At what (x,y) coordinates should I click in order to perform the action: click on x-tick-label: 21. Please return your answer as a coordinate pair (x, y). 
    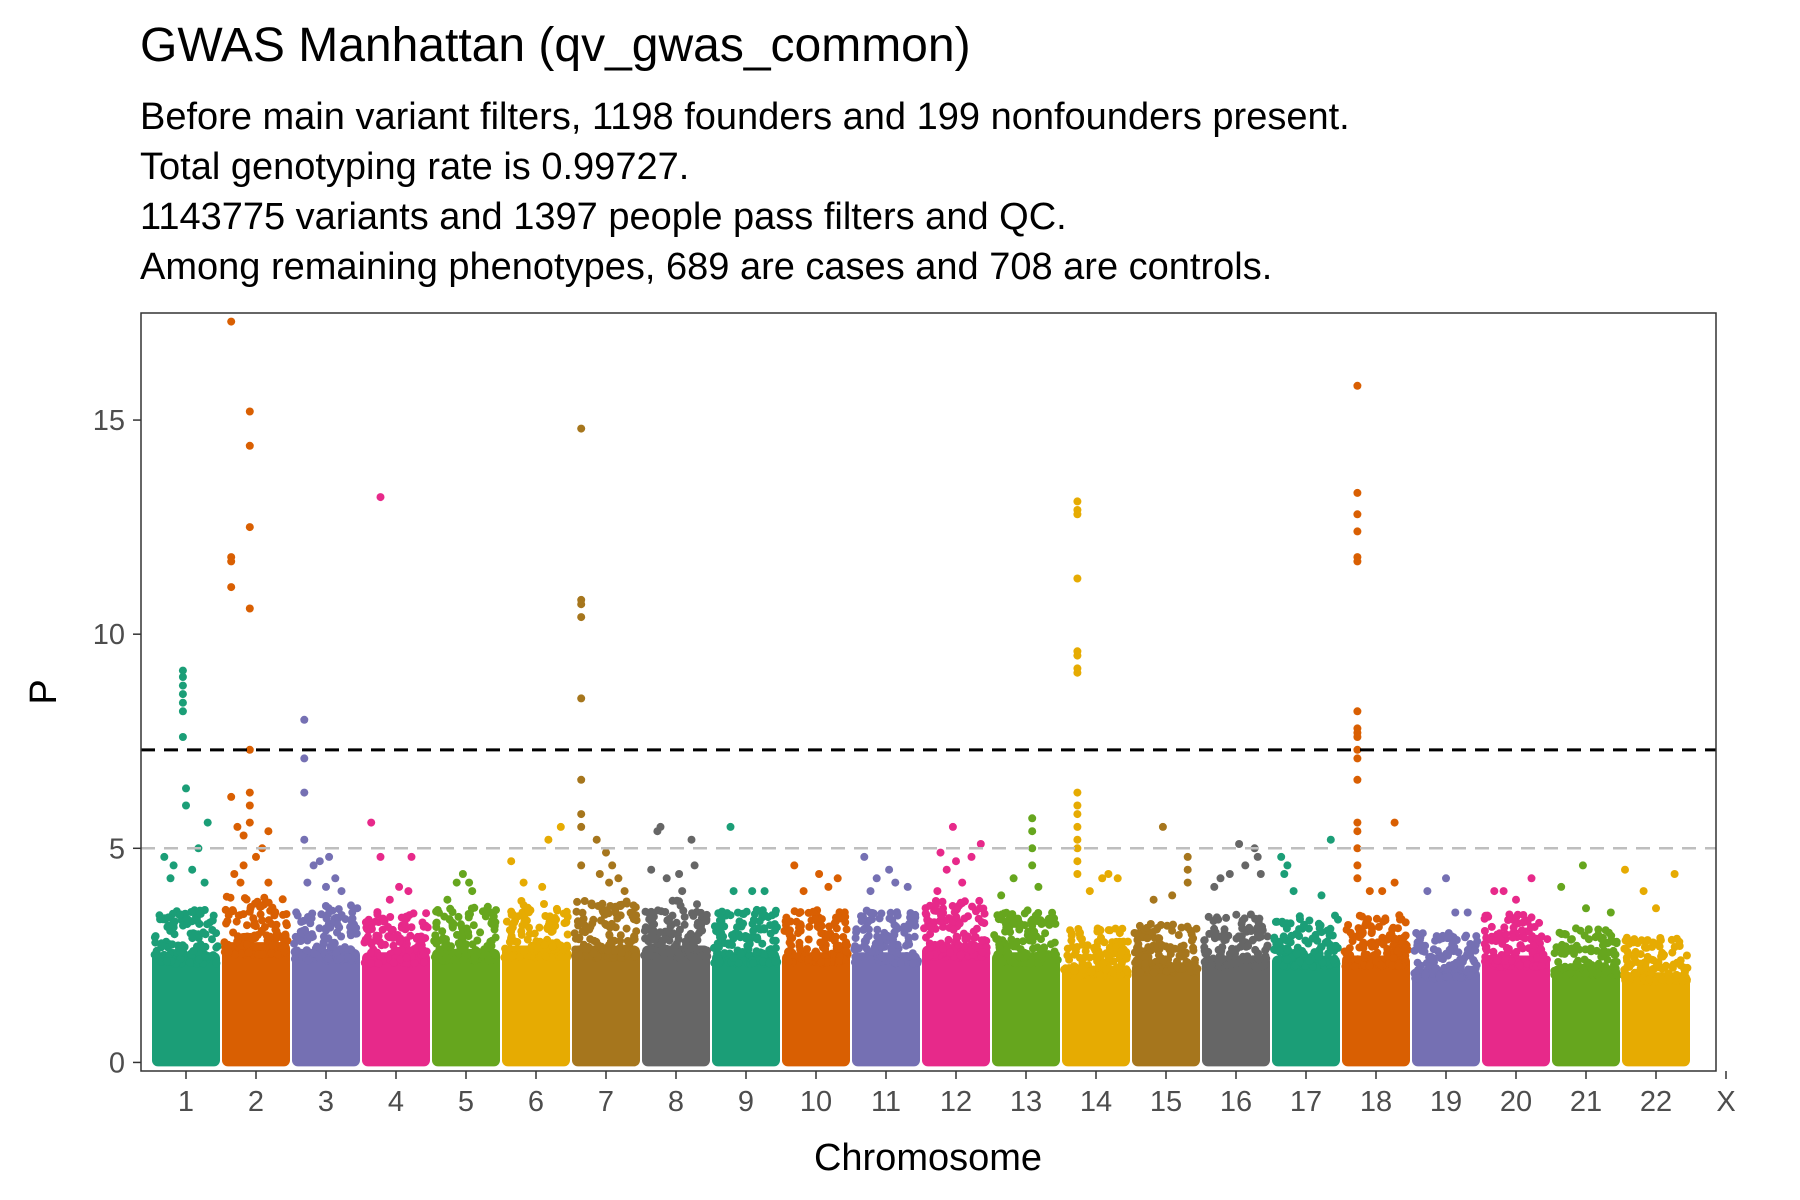
    Looking at the image, I should click on (1586, 1102).